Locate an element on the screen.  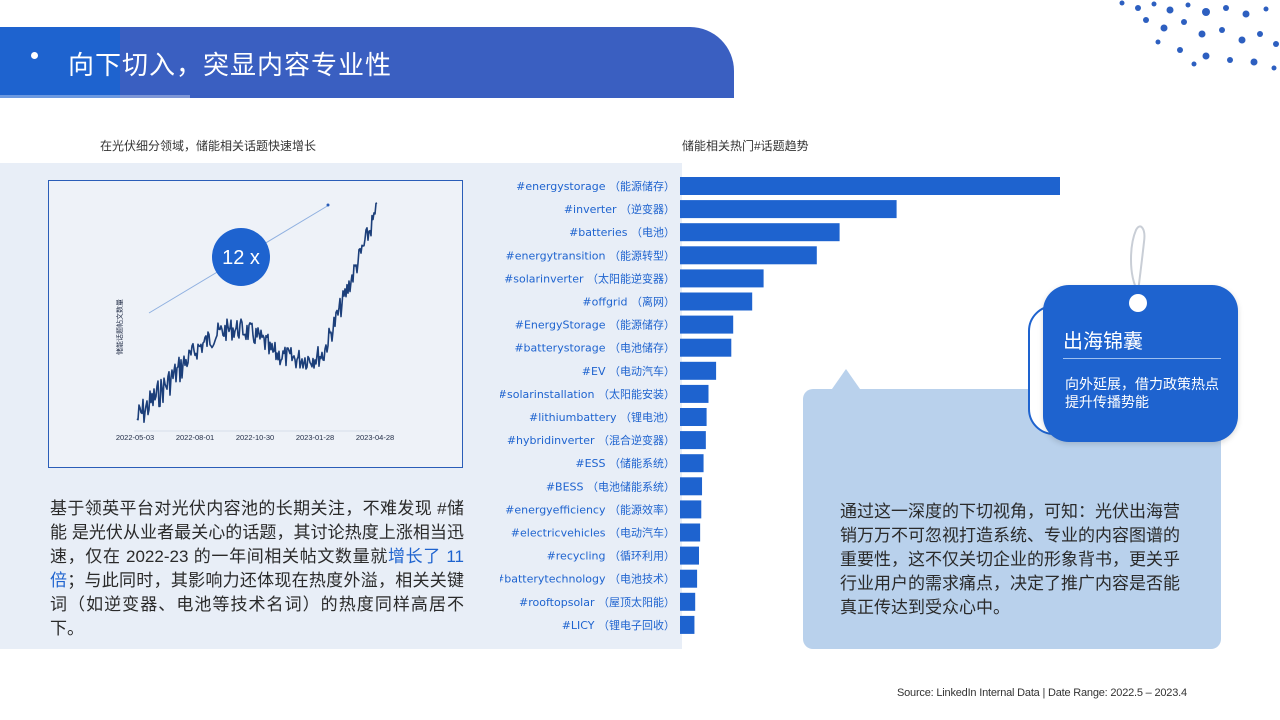
decorative-dots-icon is located at coordinates (1199, 35).